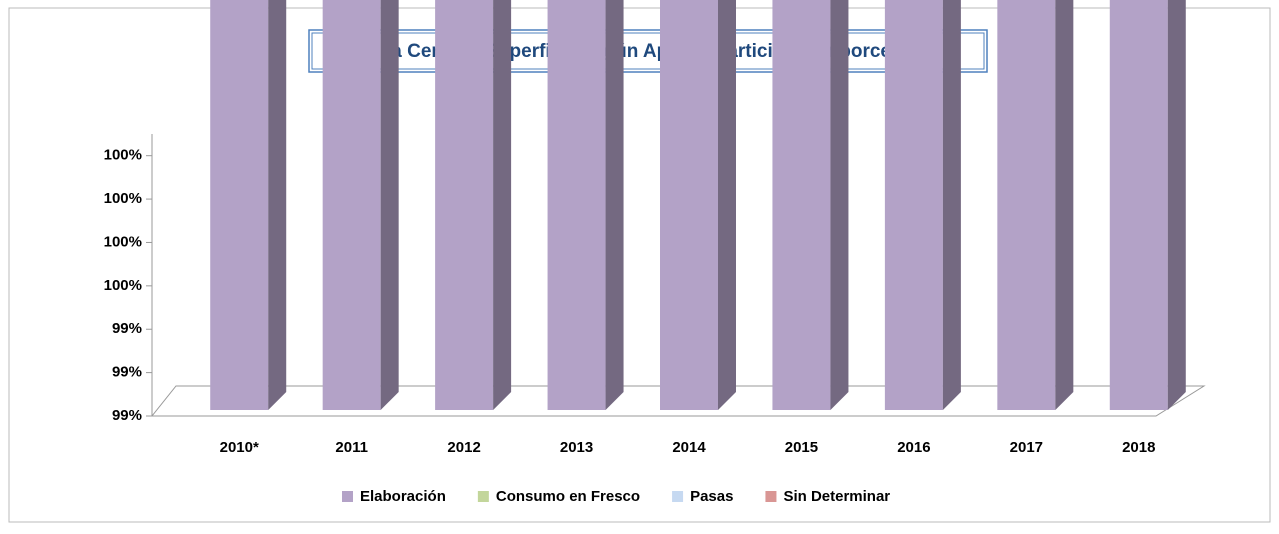 This screenshot has height=534, width=1279. I want to click on title-box, so click(648, 51).